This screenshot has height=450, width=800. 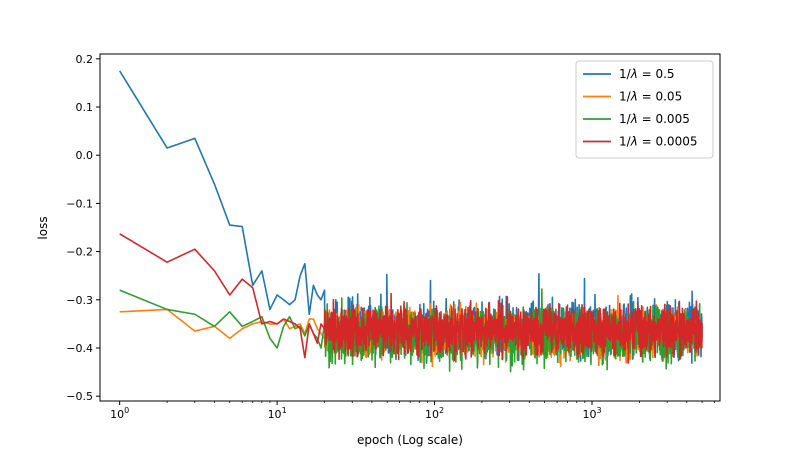 I want to click on legend-box, so click(x=644, y=109).